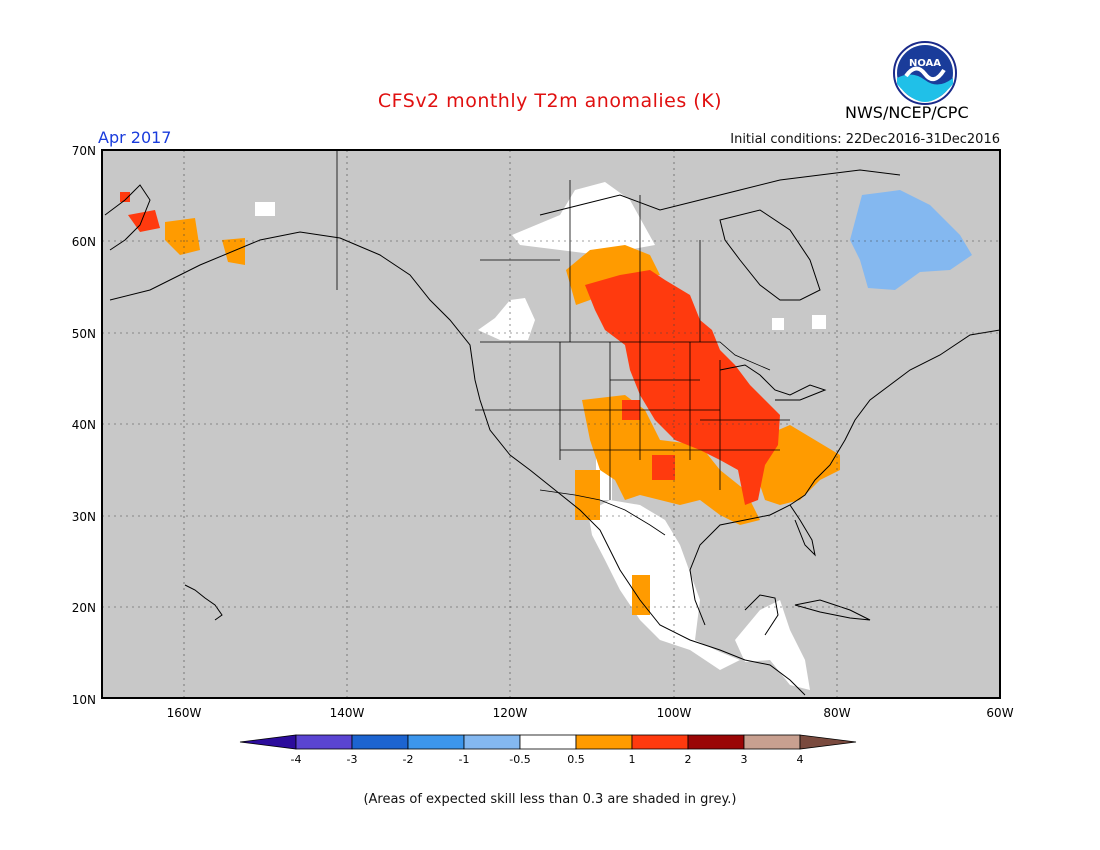  What do you see at coordinates (550, 101) in the screenshot?
I see `map-title: CFSv2 monthly T2m anomalies (K)` at bounding box center [550, 101].